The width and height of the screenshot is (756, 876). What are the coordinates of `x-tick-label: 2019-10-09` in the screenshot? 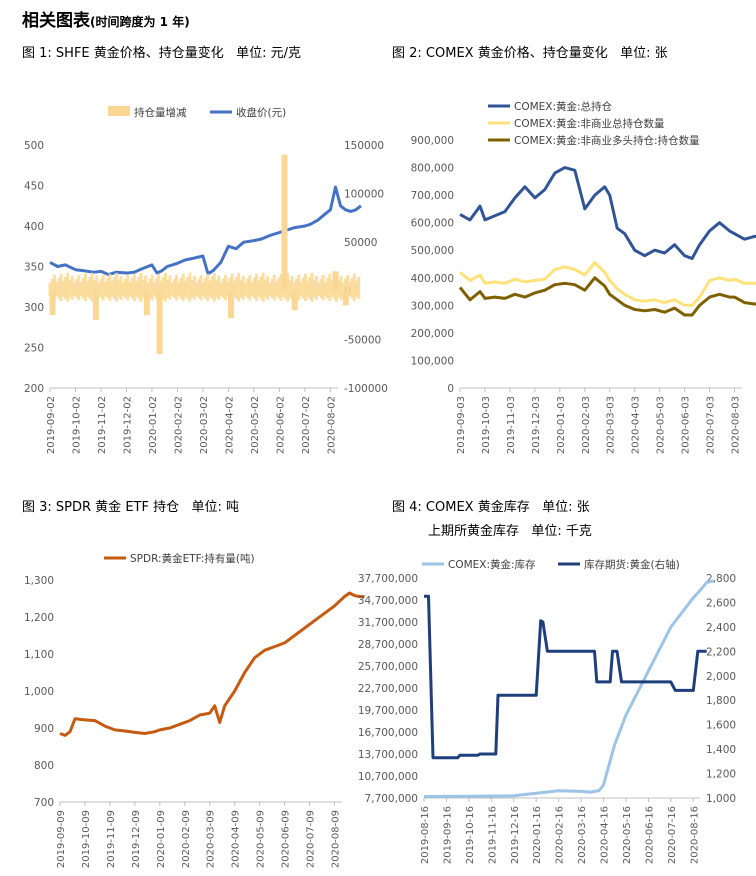 It's located at (86, 839).